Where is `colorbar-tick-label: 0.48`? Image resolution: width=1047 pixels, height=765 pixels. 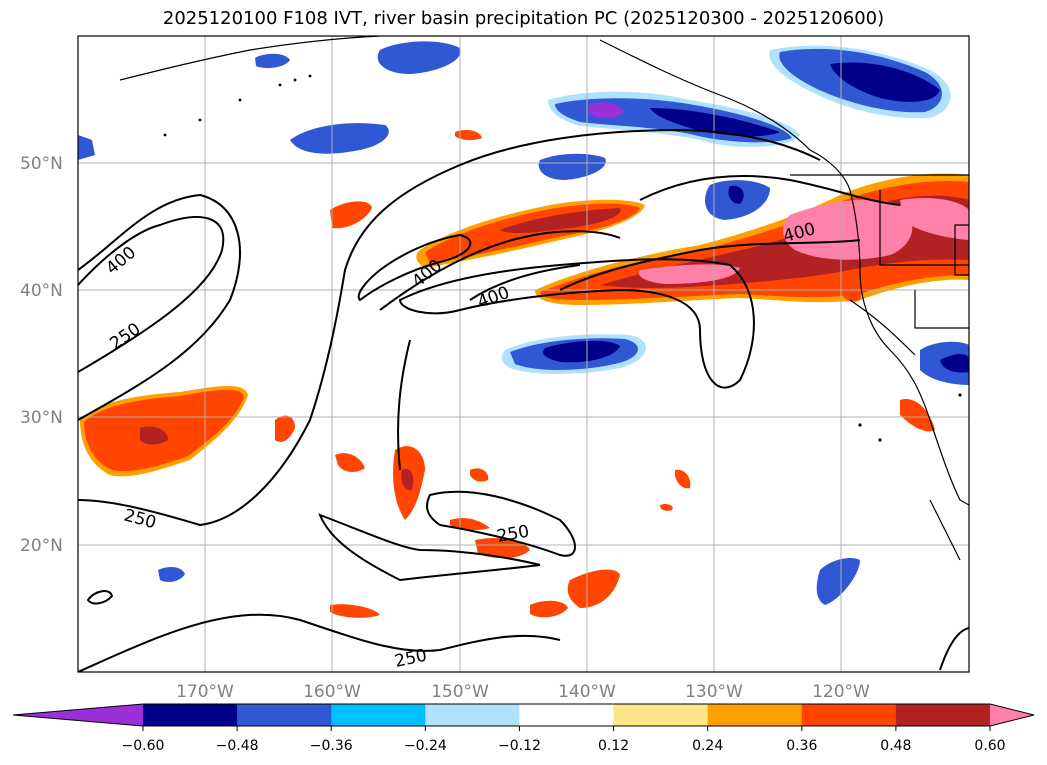
colorbar-tick-label: 0.48 is located at coordinates (895, 746).